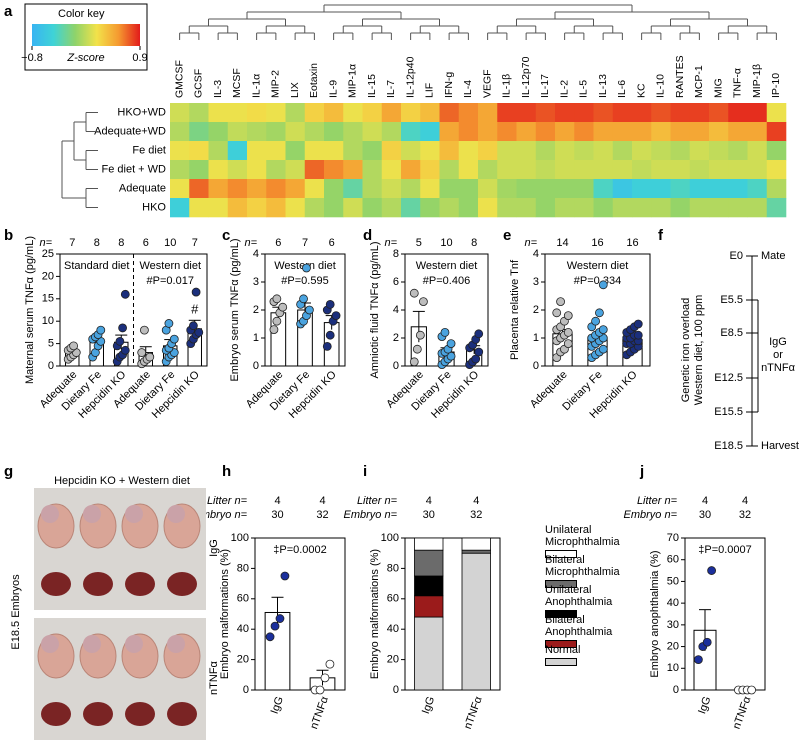 This screenshot has height=746, width=800. What do you see at coordinates (221, 515) in the screenshot?
I see `n-label: Embryo n=` at bounding box center [221, 515].